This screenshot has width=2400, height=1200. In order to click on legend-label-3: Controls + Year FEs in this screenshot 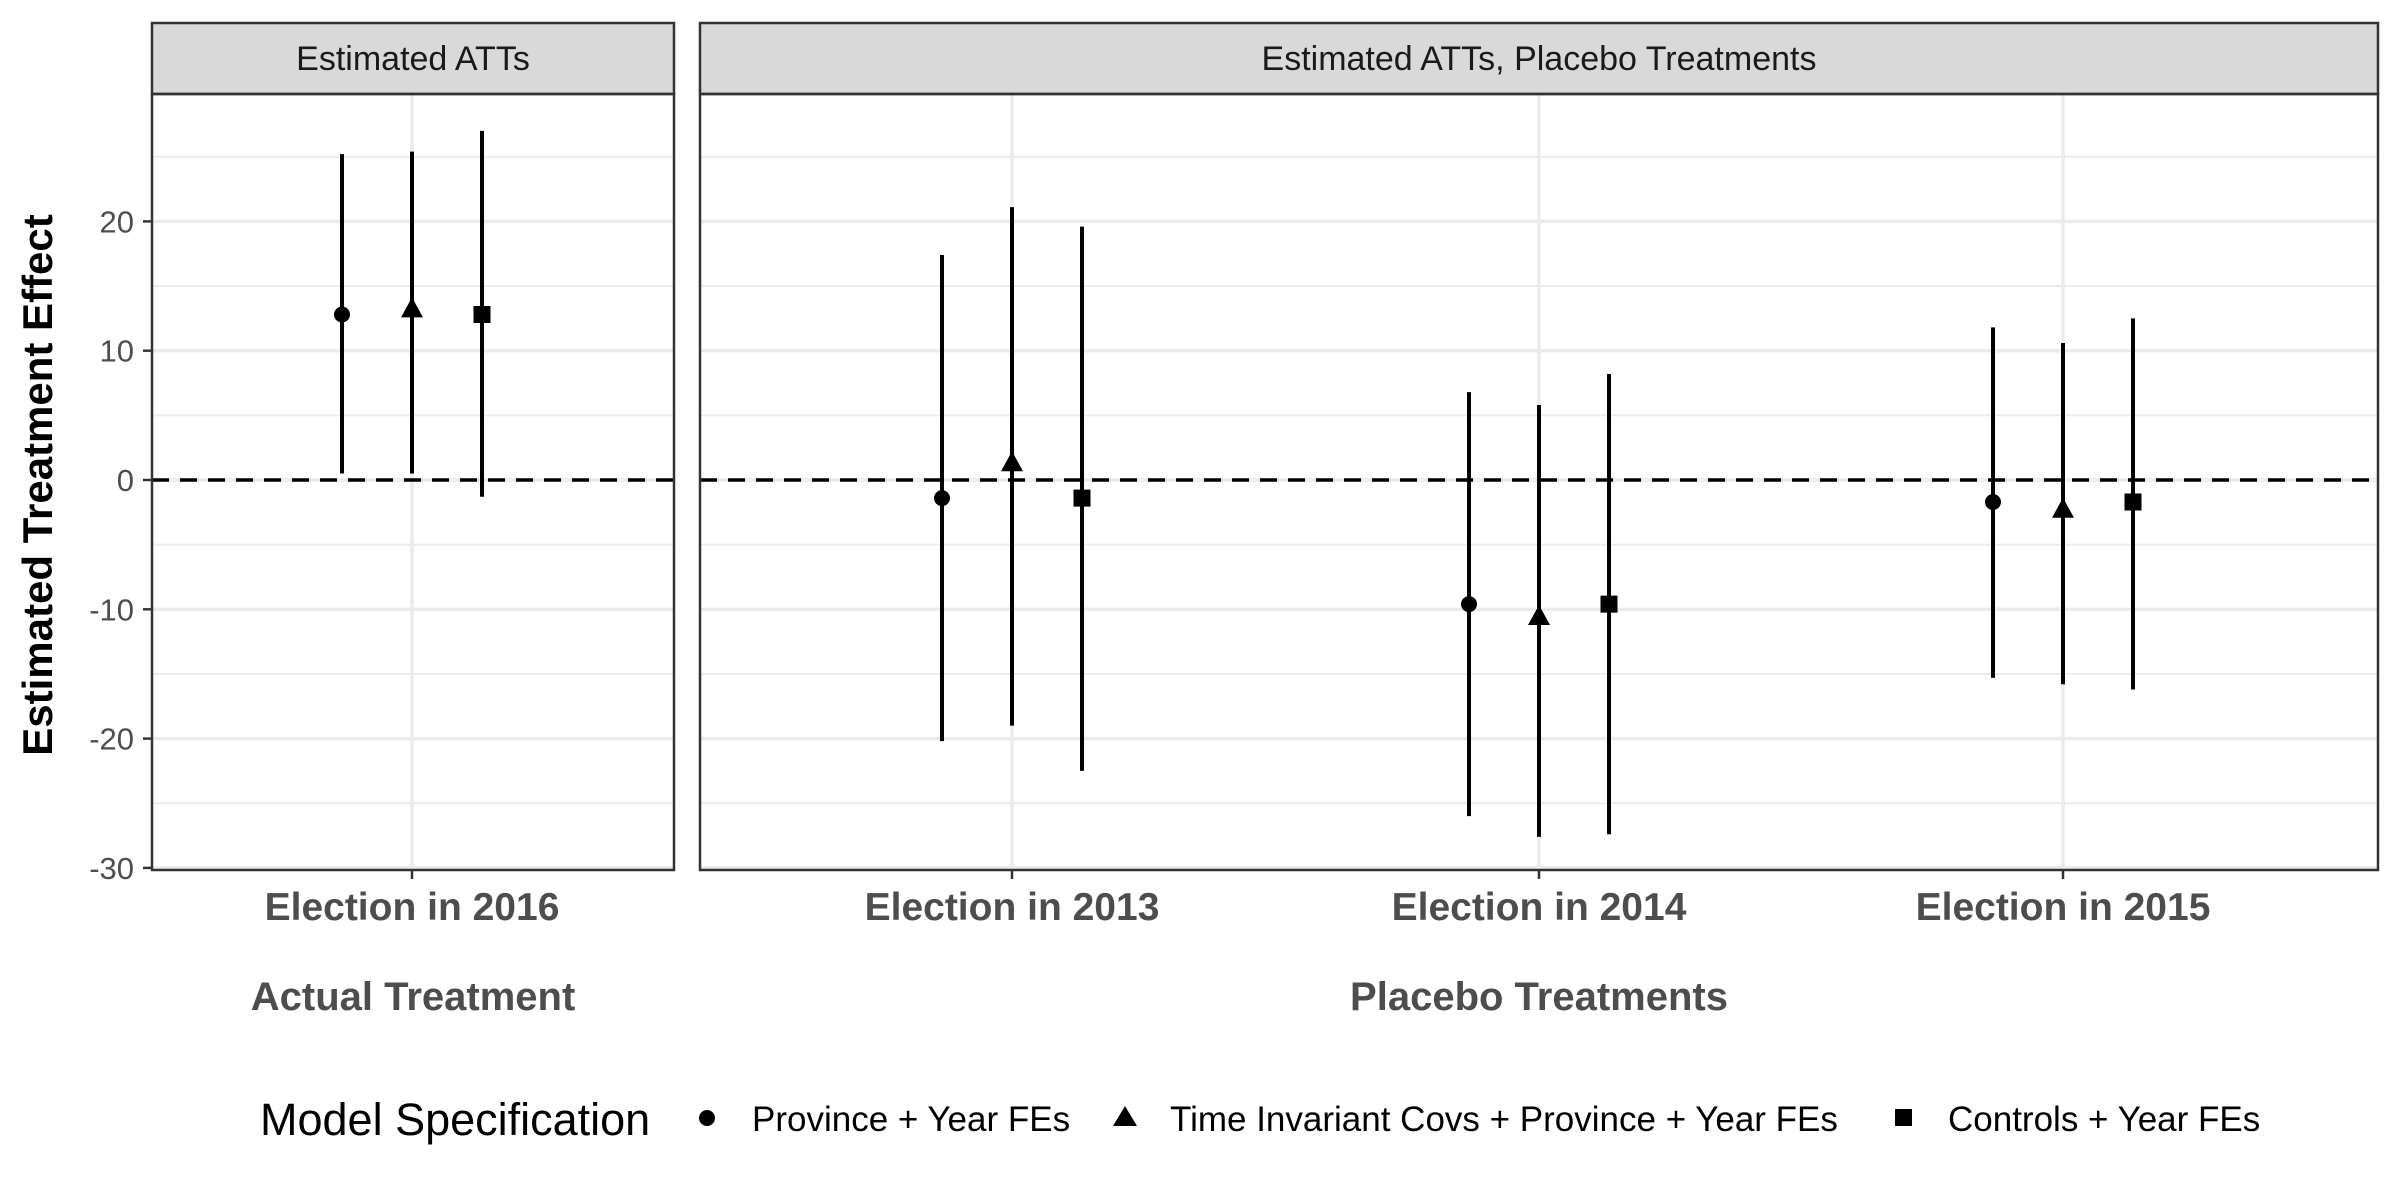, I will do `click(2104, 1119)`.